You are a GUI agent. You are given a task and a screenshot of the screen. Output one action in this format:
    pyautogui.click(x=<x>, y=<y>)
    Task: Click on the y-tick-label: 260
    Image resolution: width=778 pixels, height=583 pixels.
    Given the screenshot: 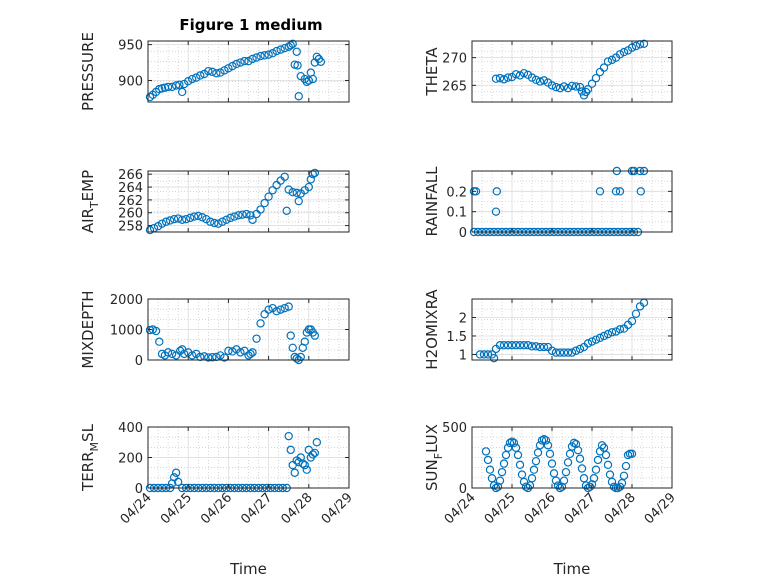 What is the action you would take?
    pyautogui.click(x=130, y=214)
    